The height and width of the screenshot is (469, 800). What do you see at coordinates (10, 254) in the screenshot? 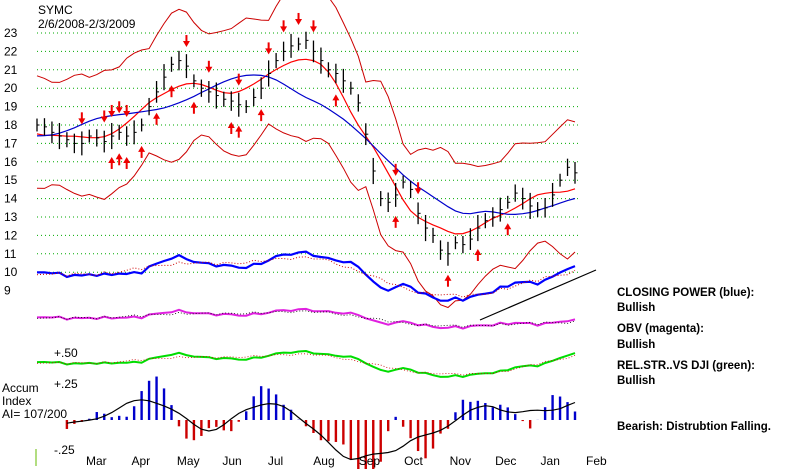
I see `y-tick-11: 11` at bounding box center [10, 254].